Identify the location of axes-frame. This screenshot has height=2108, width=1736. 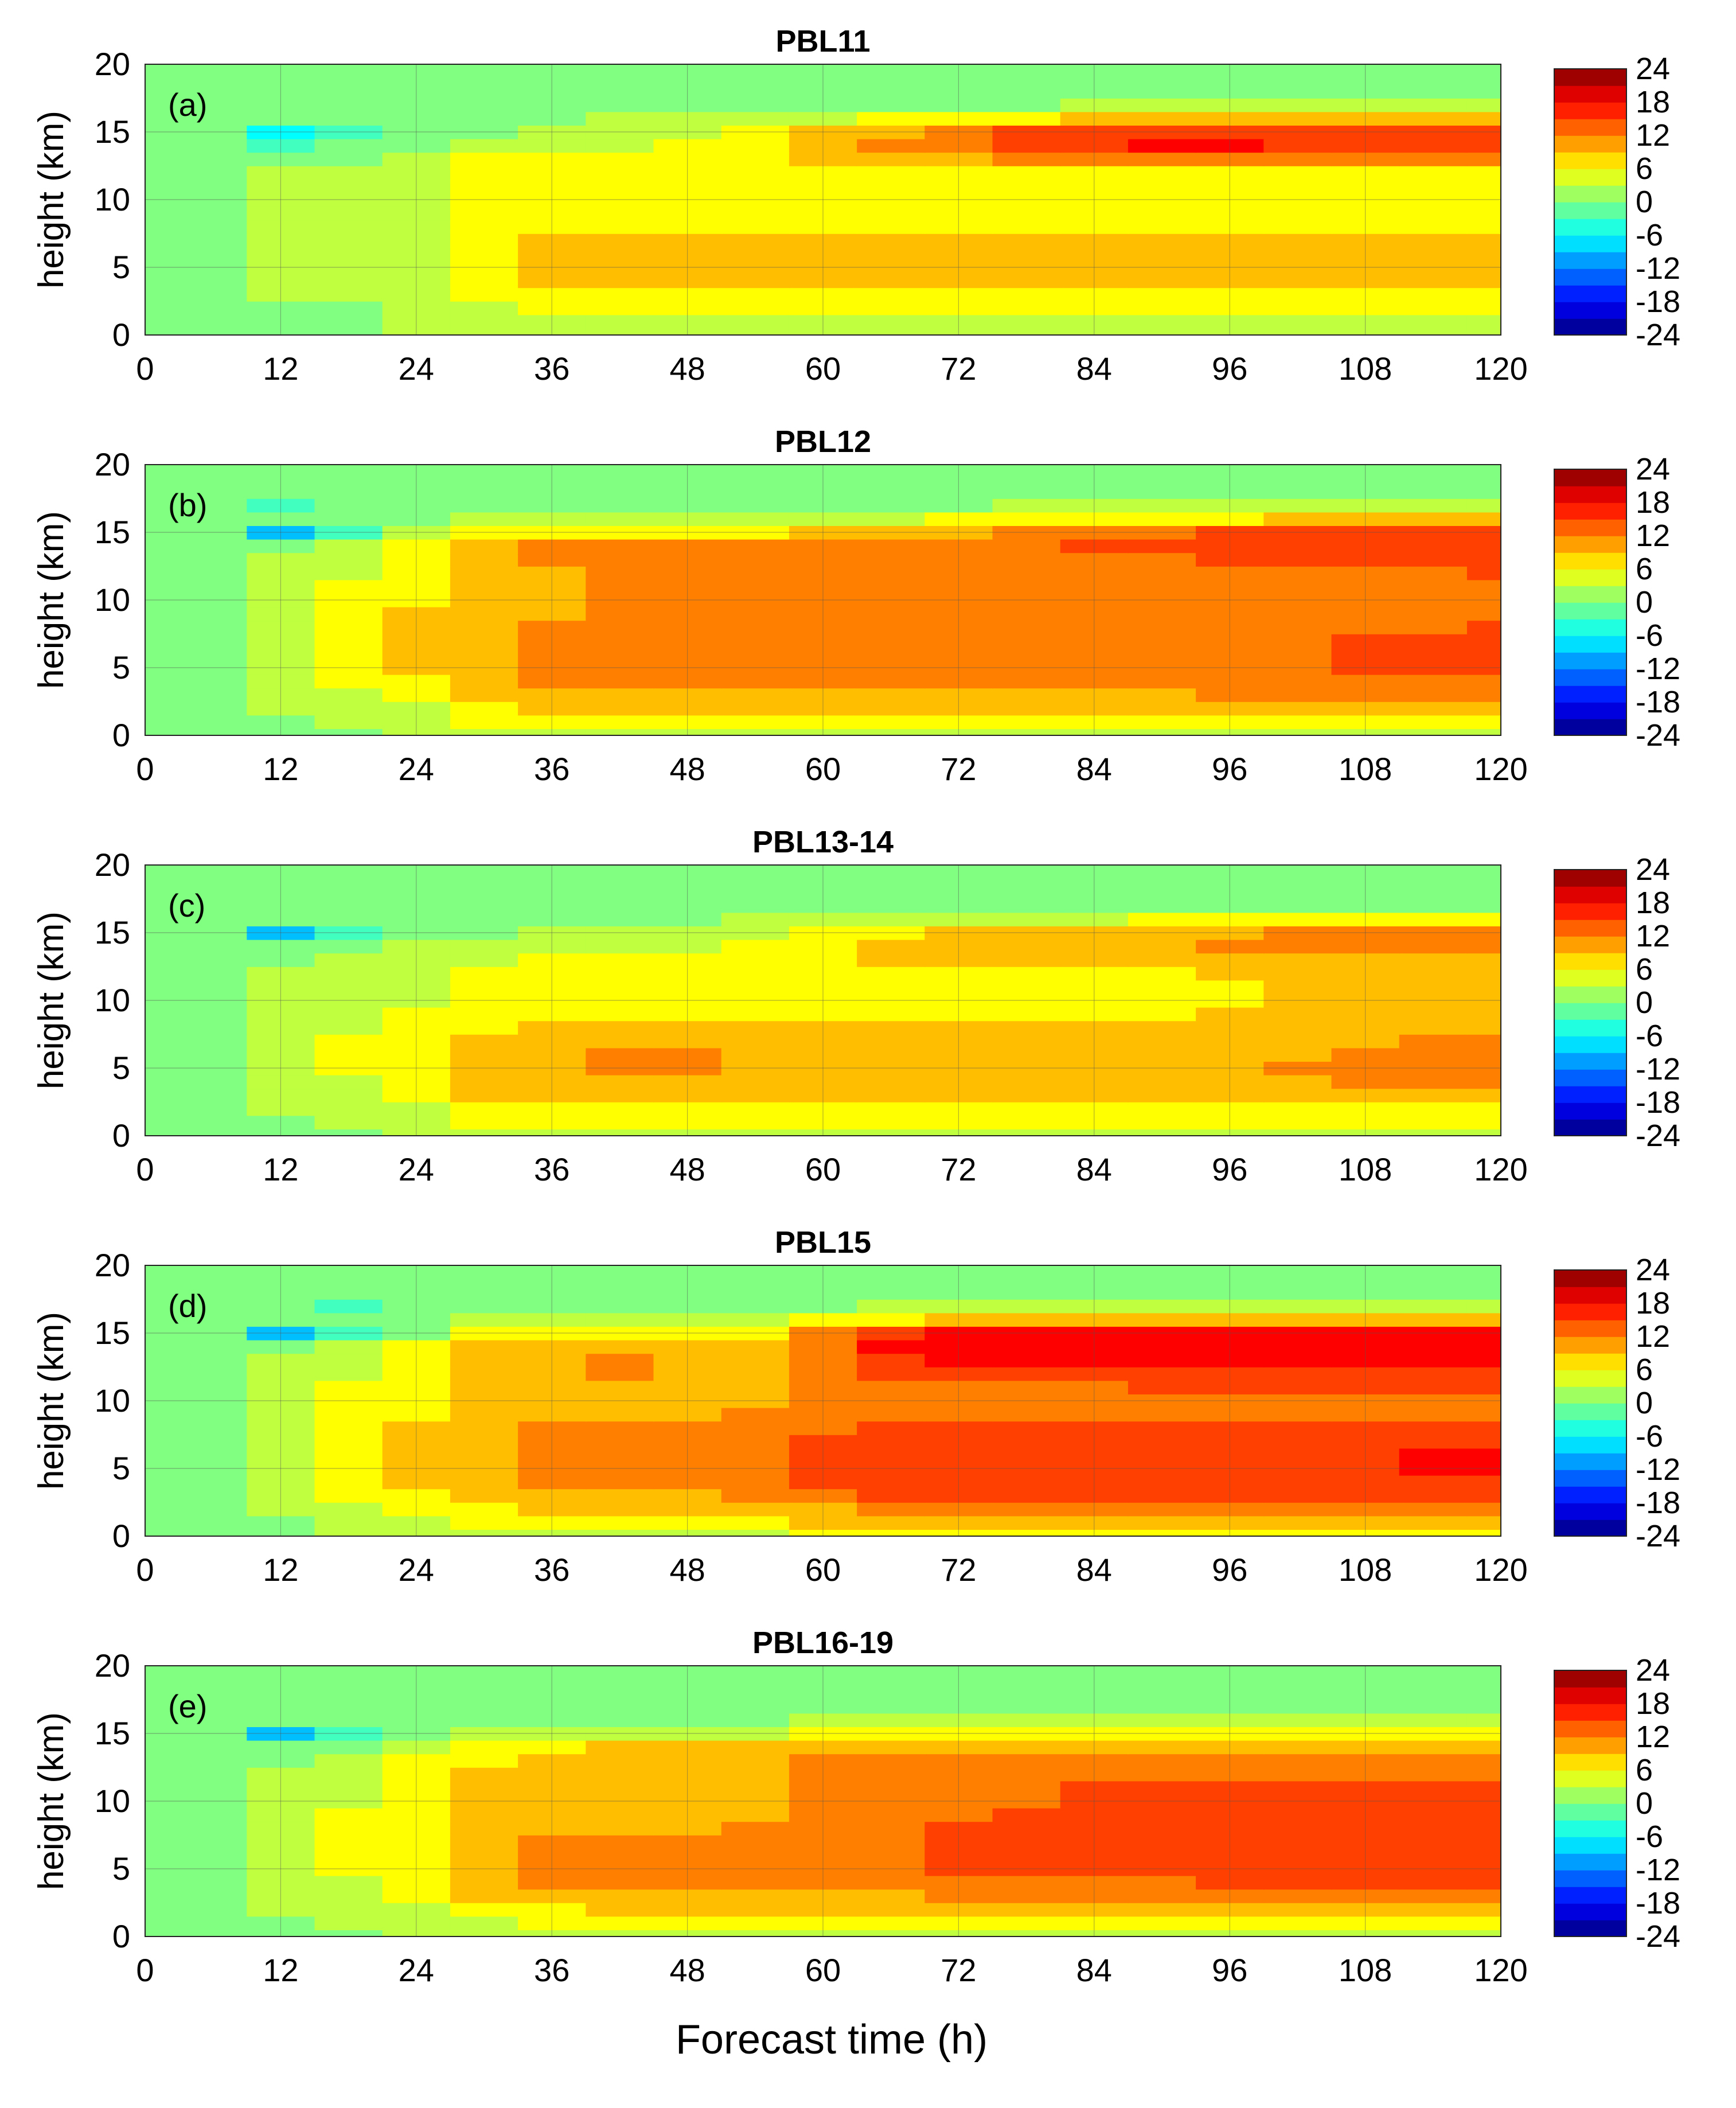
(823, 1000).